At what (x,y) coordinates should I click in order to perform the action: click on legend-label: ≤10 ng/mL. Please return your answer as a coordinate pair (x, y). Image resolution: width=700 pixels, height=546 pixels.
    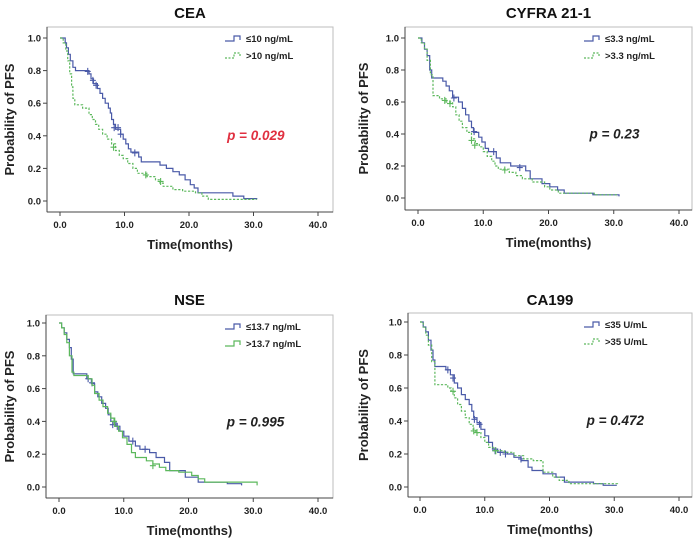
    Looking at the image, I should click on (269, 39).